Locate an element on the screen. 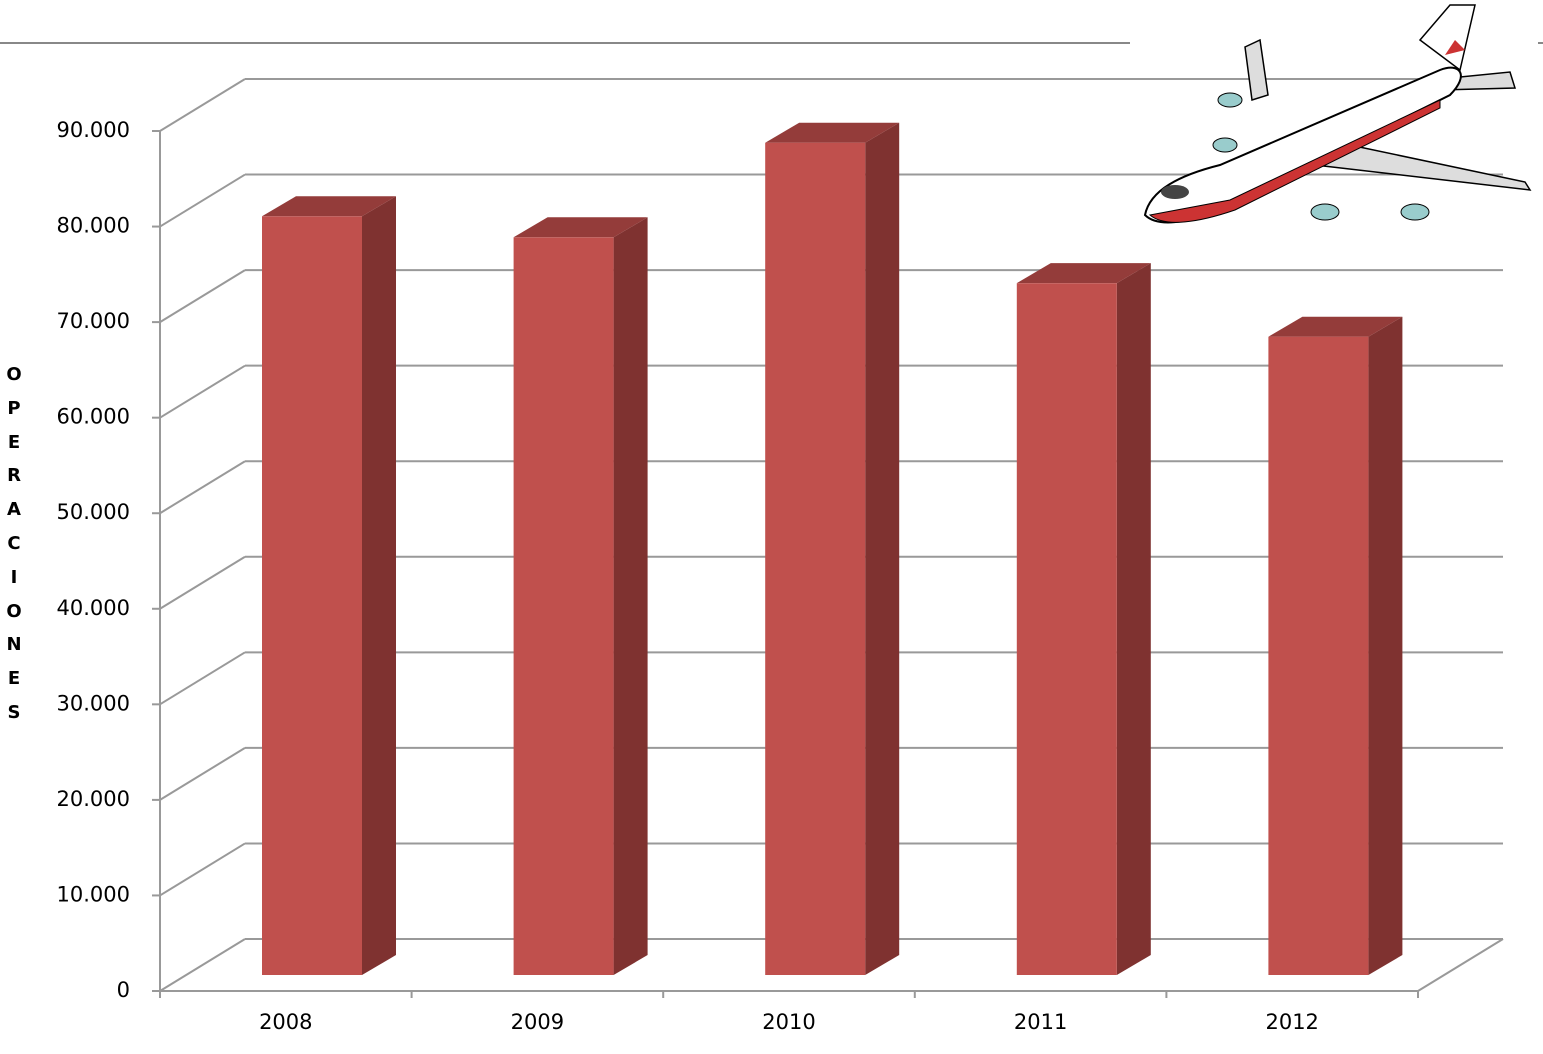 The width and height of the screenshot is (1543, 1054). y-tick-label: 80.000 is located at coordinates (93, 226).